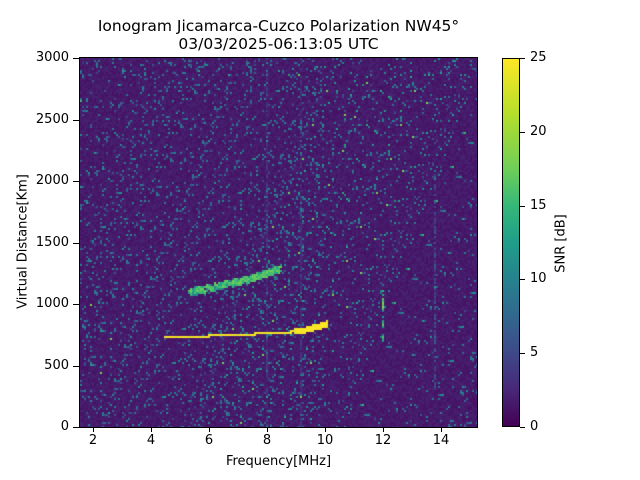 The width and height of the screenshot is (640, 480). Describe the element at coordinates (441, 440) in the screenshot. I see `x-tick-label: 14` at that location.